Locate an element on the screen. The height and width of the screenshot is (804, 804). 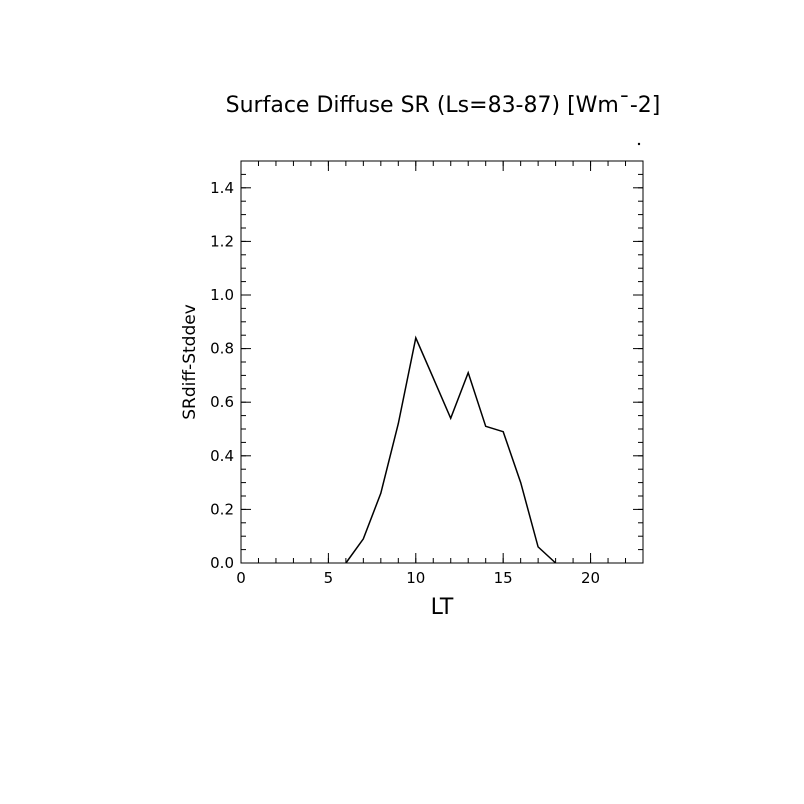
x-tick-label: 15 is located at coordinates (503, 578).